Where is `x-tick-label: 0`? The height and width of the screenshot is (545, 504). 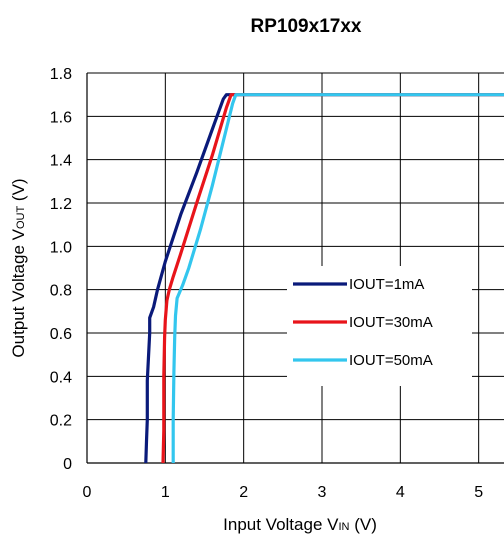
x-tick-label: 0 is located at coordinates (87, 492).